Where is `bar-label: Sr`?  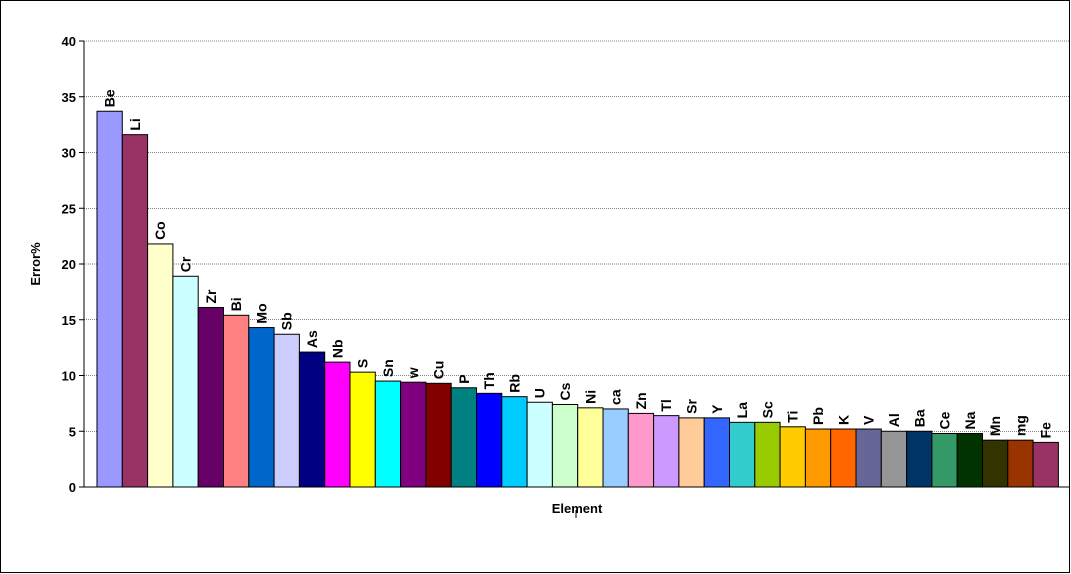 bar-label: Sr is located at coordinates (692, 406).